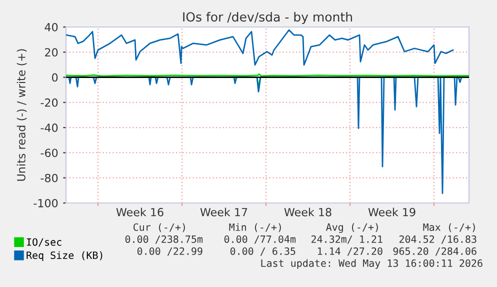 Image resolution: width=497 pixels, height=287 pixels. What do you see at coordinates (308, 212) in the screenshot?
I see `x-tick-label: Week 18` at bounding box center [308, 212].